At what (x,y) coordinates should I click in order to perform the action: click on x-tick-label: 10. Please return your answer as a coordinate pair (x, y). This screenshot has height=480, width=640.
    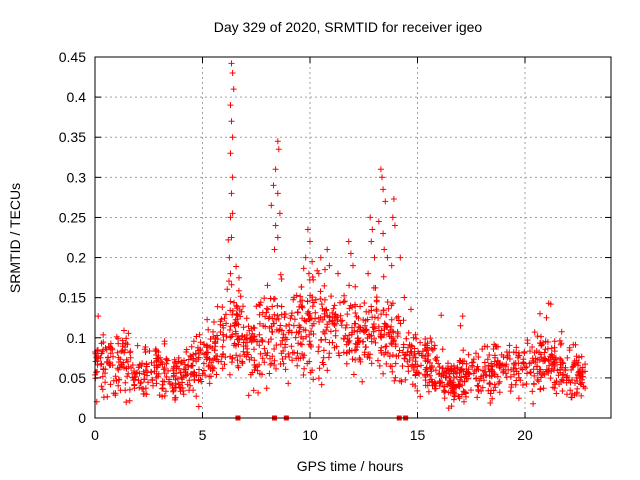
    Looking at the image, I should click on (310, 435).